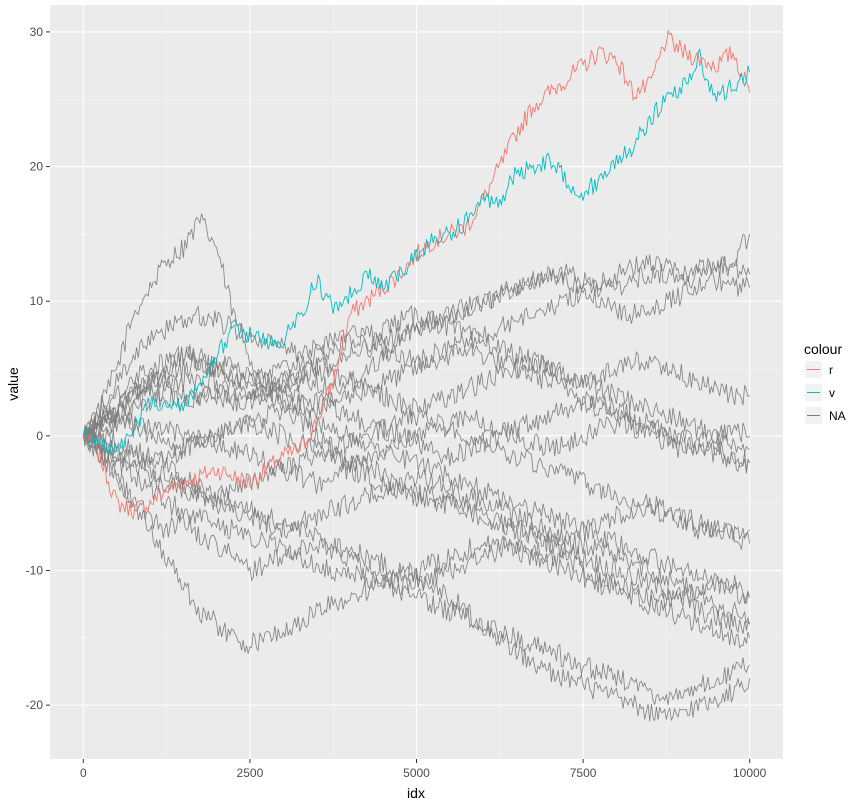 The width and height of the screenshot is (861, 806). What do you see at coordinates (837, 416) in the screenshot?
I see `legend-label-na: NA` at bounding box center [837, 416].